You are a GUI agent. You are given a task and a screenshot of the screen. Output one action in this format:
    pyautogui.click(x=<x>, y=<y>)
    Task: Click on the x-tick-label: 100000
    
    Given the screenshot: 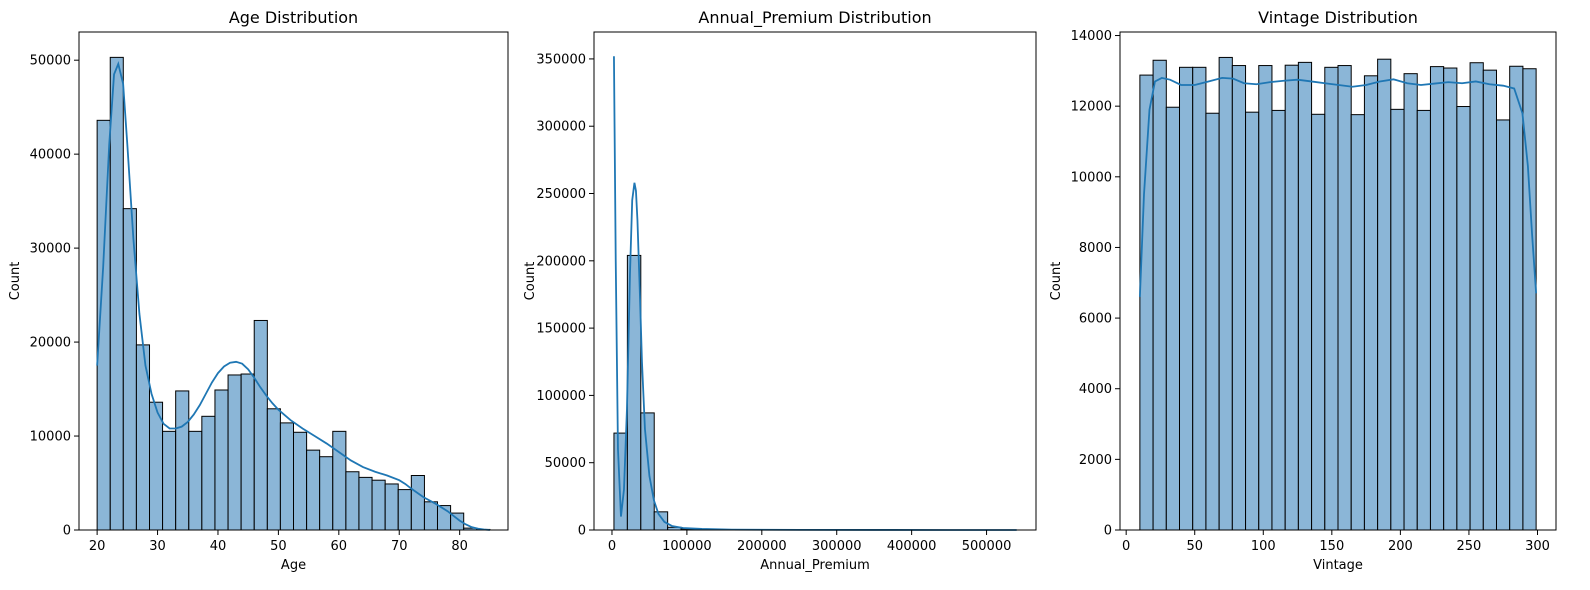 What is the action you would take?
    pyautogui.click(x=687, y=546)
    